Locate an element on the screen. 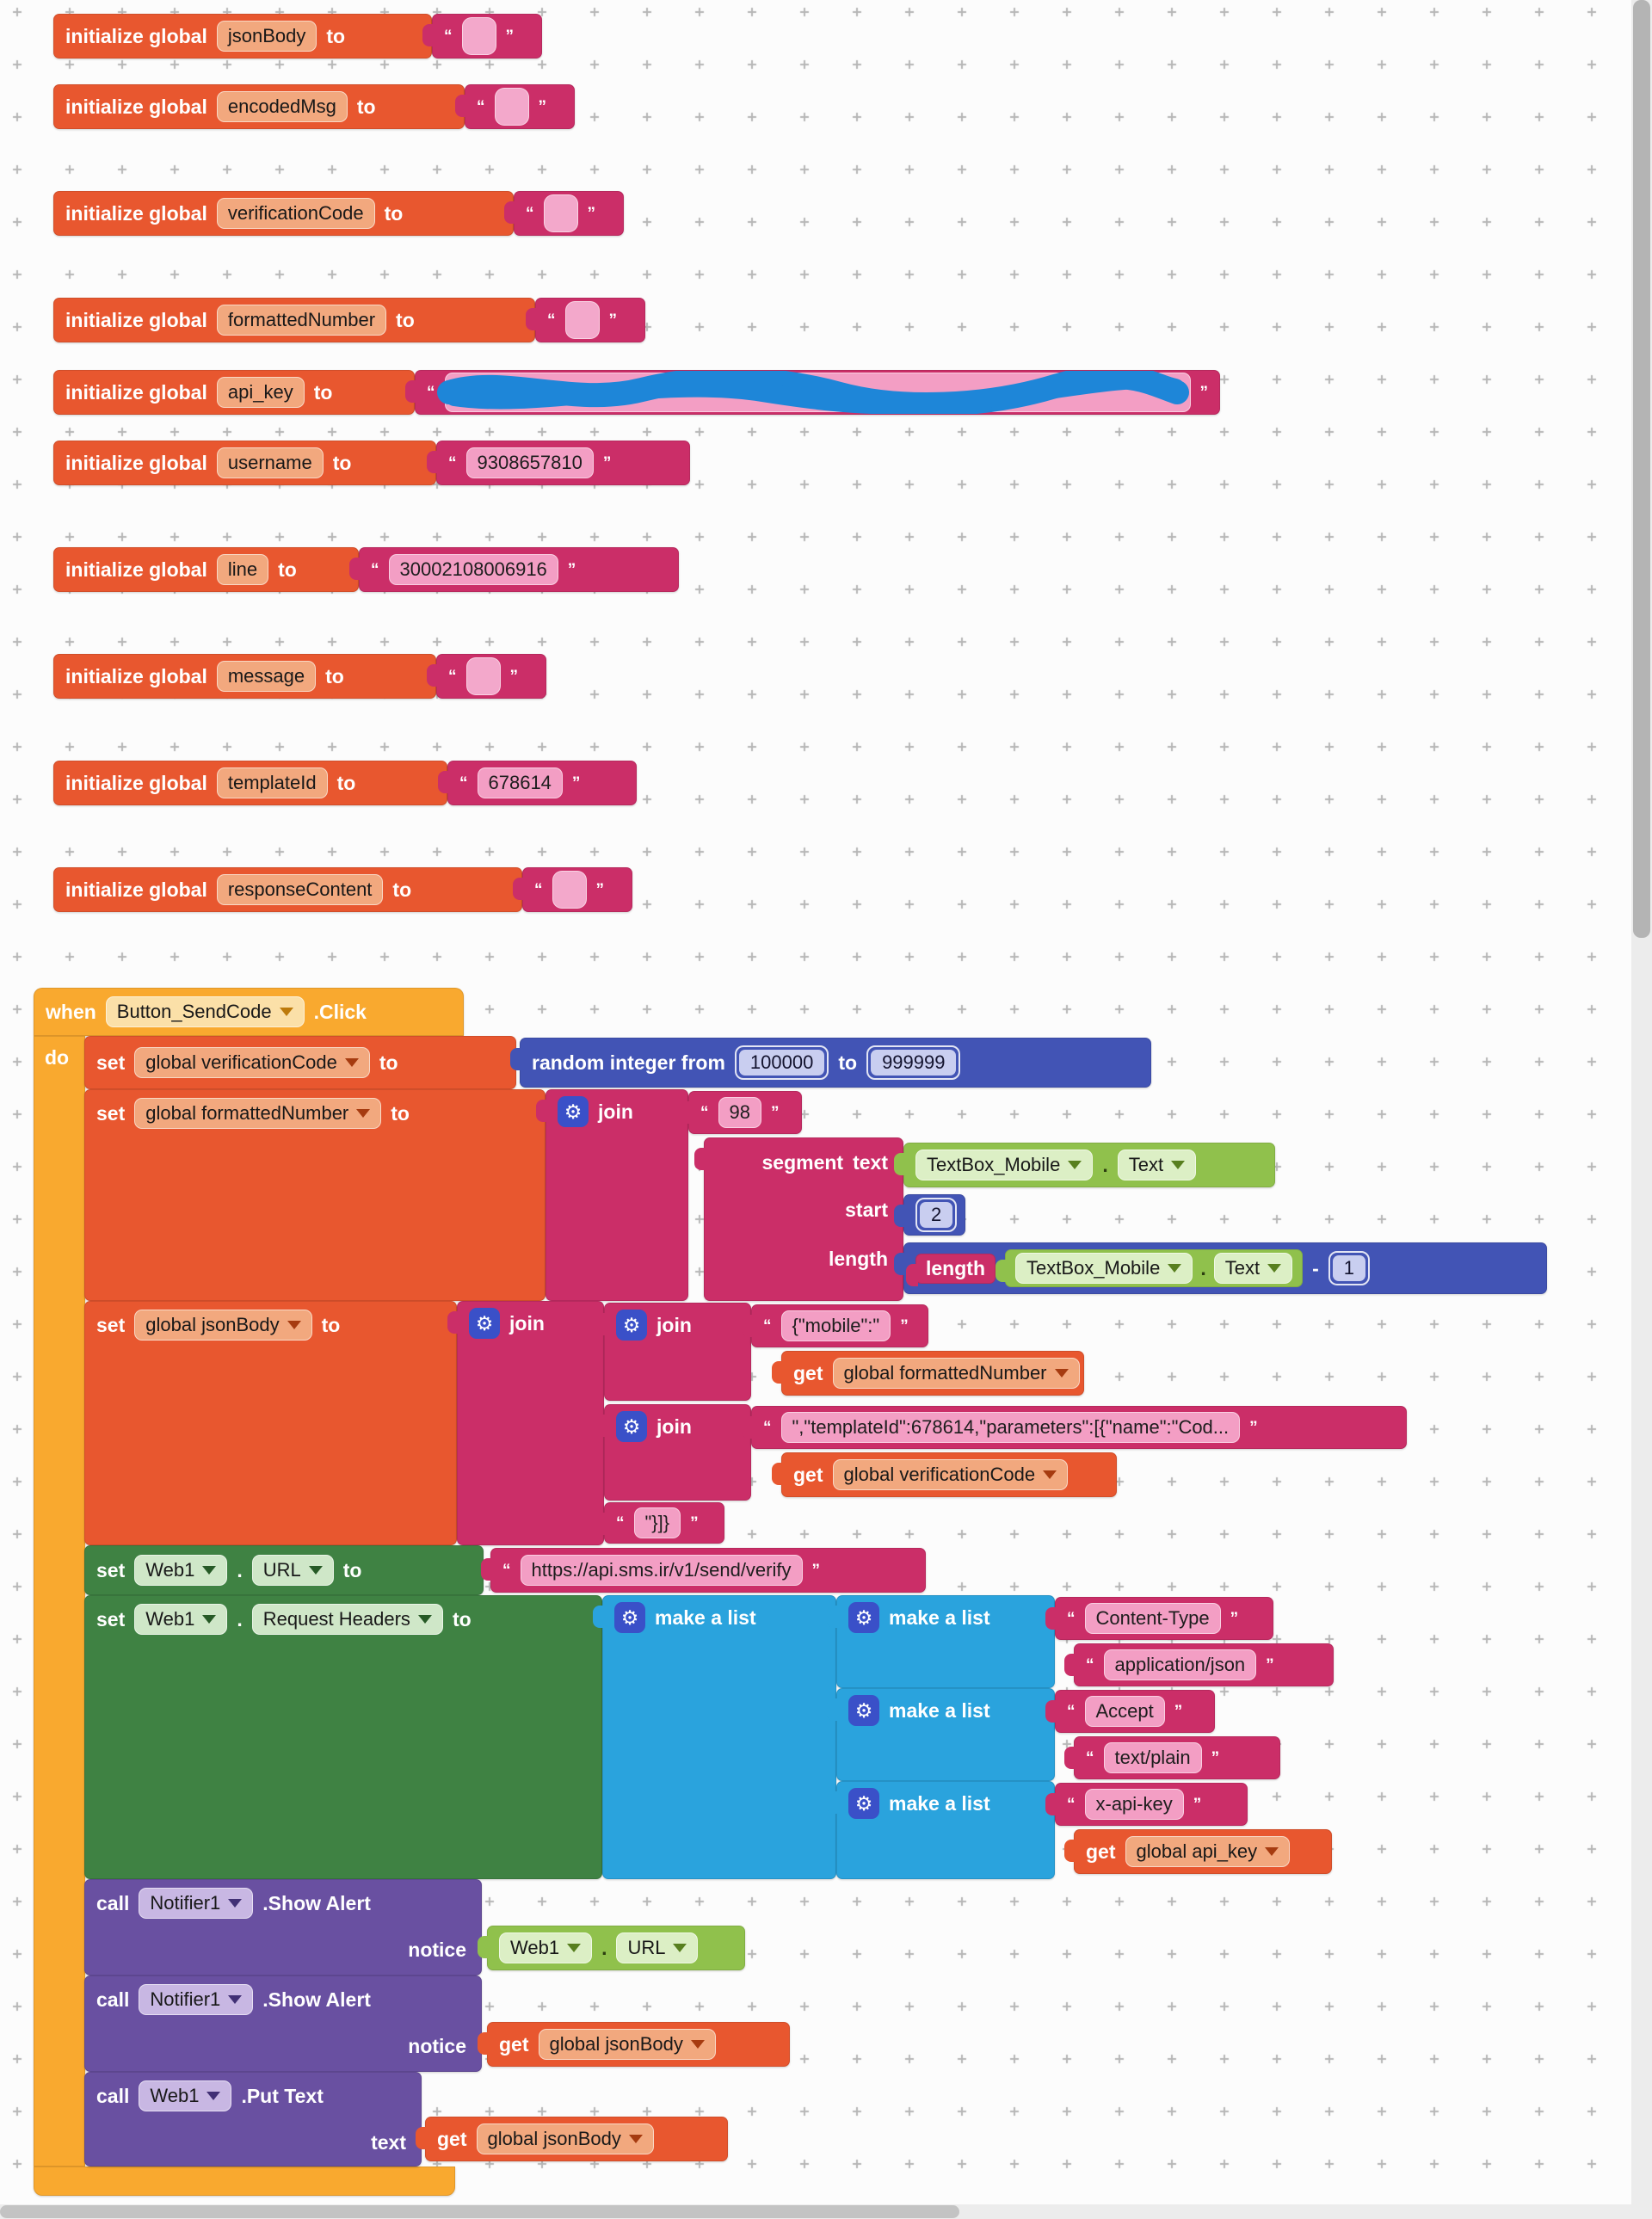 The image size is (1652, 2219). block-segment: segment text start length is located at coordinates (798, 1219).